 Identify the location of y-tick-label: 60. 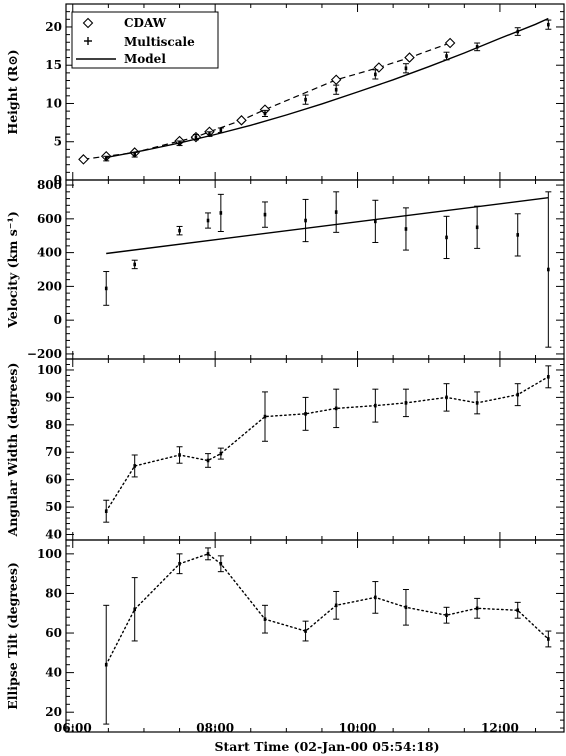
(53, 480).